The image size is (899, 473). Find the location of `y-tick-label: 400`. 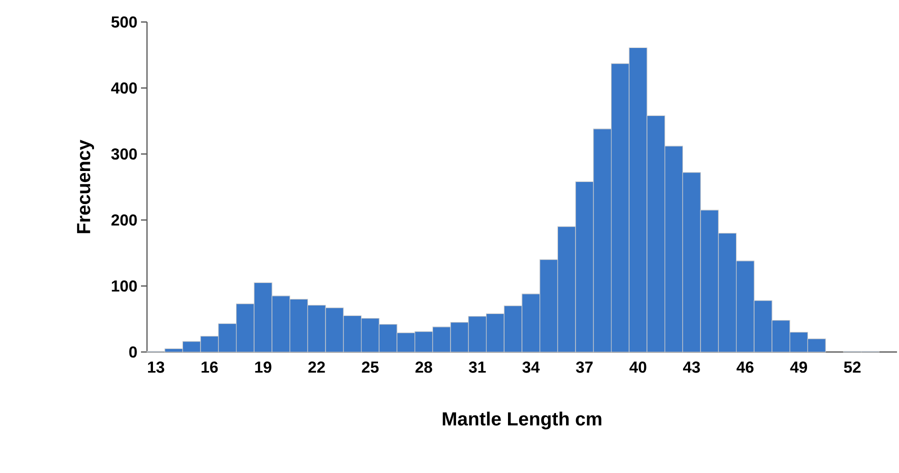

y-tick-label: 400 is located at coordinates (124, 88).